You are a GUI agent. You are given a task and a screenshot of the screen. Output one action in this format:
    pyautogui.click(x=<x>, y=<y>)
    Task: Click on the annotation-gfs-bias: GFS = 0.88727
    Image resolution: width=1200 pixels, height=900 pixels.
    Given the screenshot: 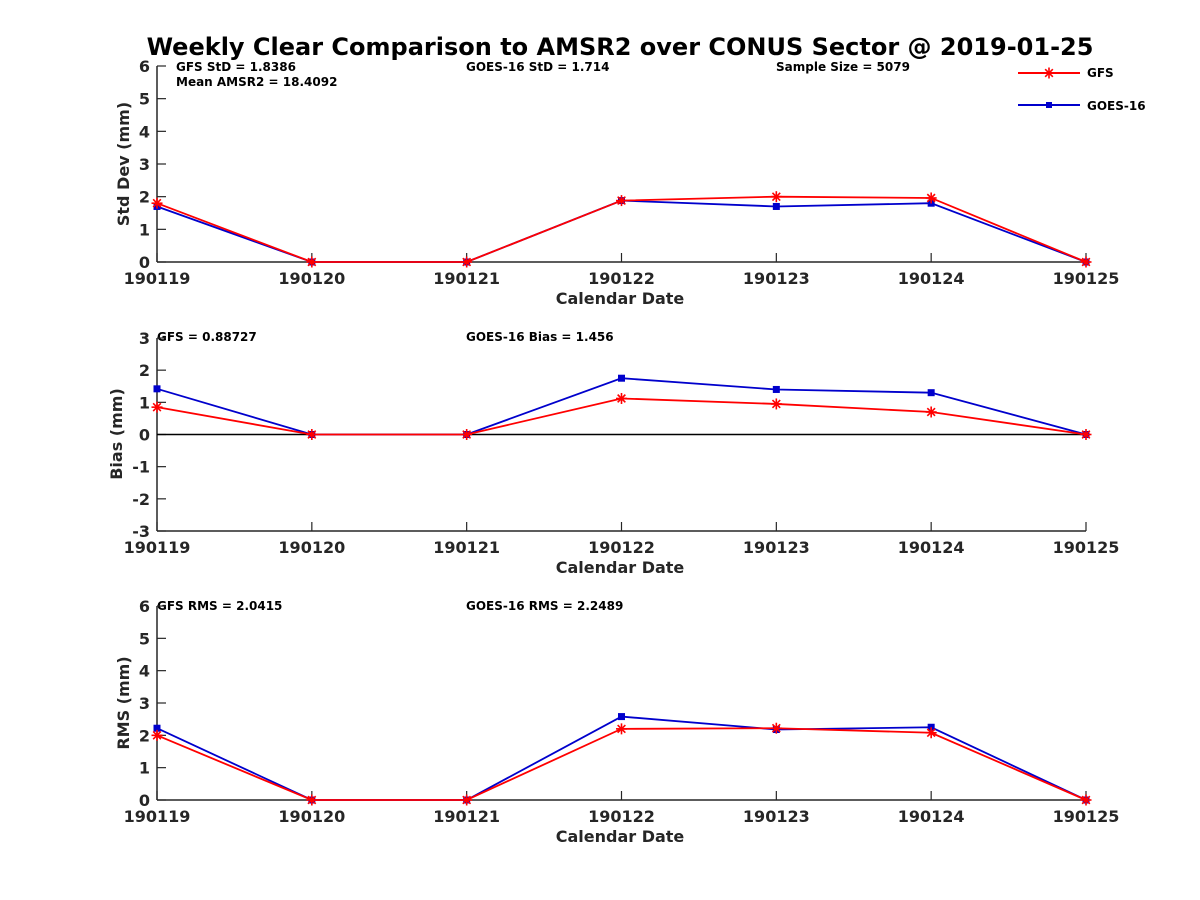 What is the action you would take?
    pyautogui.click(x=207, y=337)
    